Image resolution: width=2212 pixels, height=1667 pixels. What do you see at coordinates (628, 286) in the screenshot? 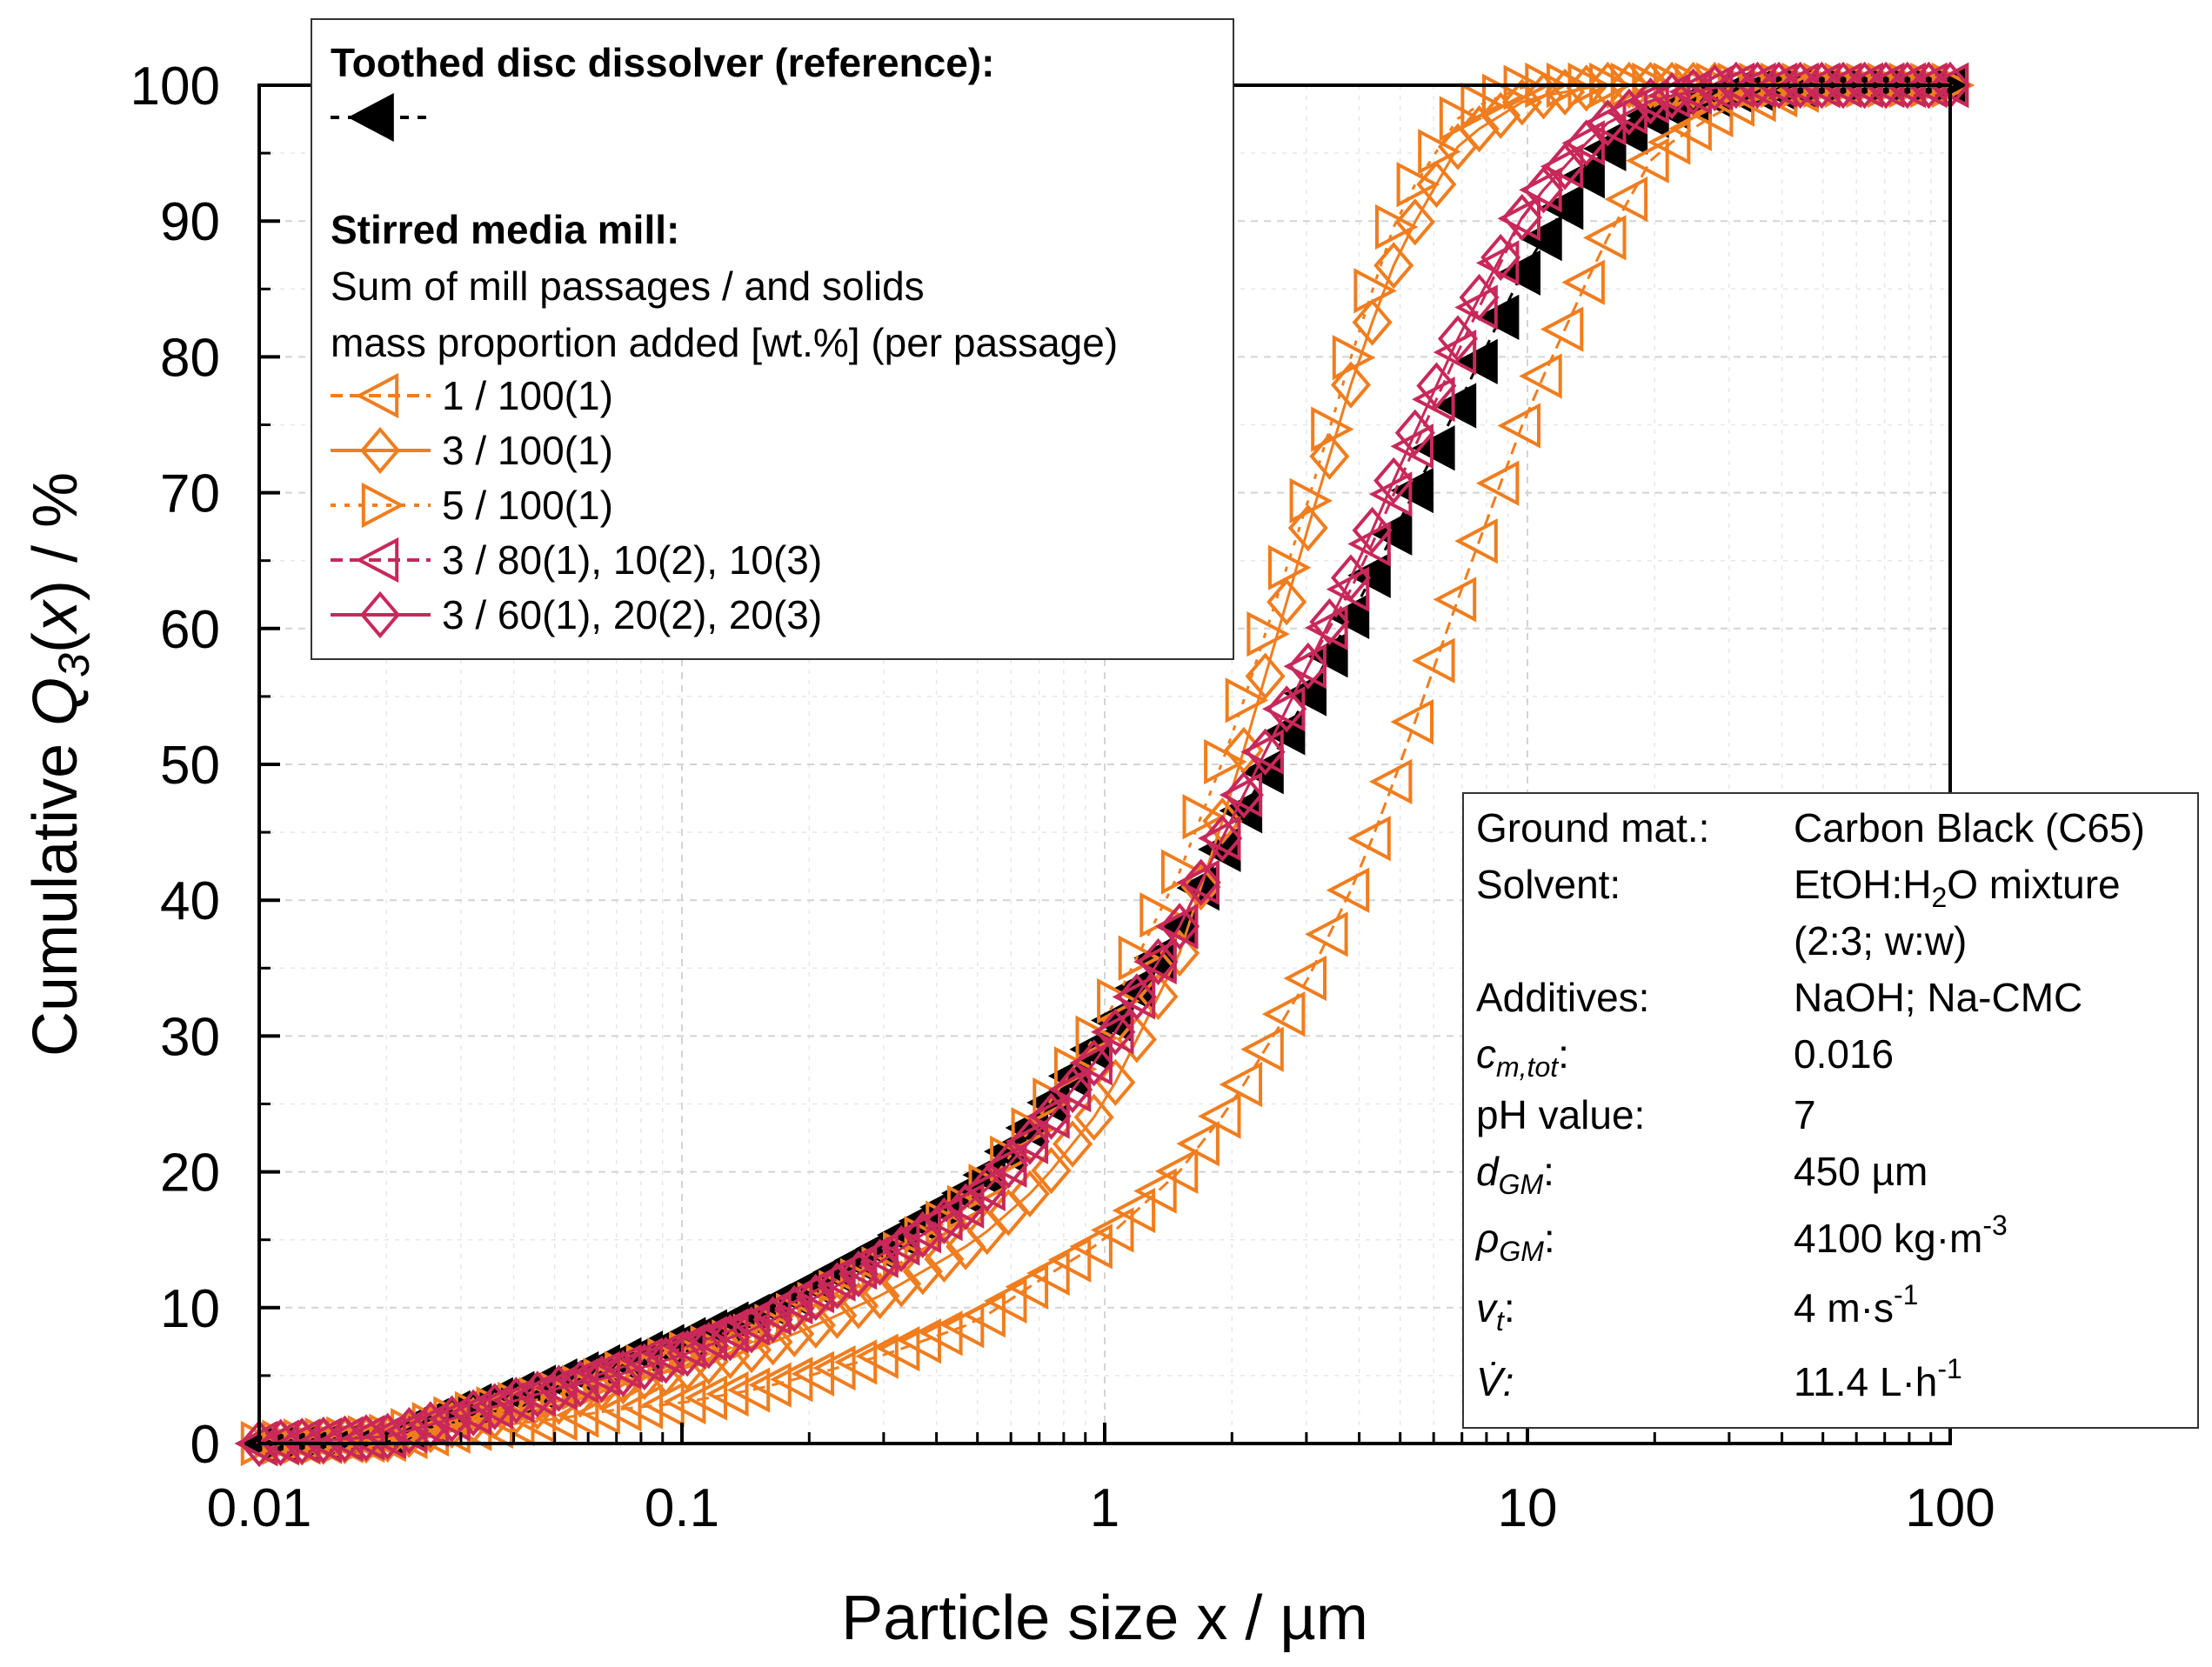
I see `legend-mill-description-1: Sum of mill passages / and solids` at bounding box center [628, 286].